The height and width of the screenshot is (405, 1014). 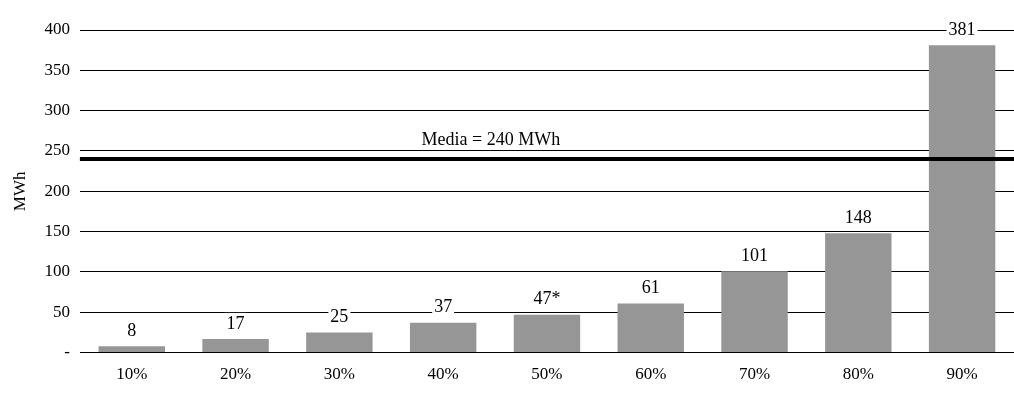 What do you see at coordinates (962, 29) in the screenshot?
I see `data-label: 381` at bounding box center [962, 29].